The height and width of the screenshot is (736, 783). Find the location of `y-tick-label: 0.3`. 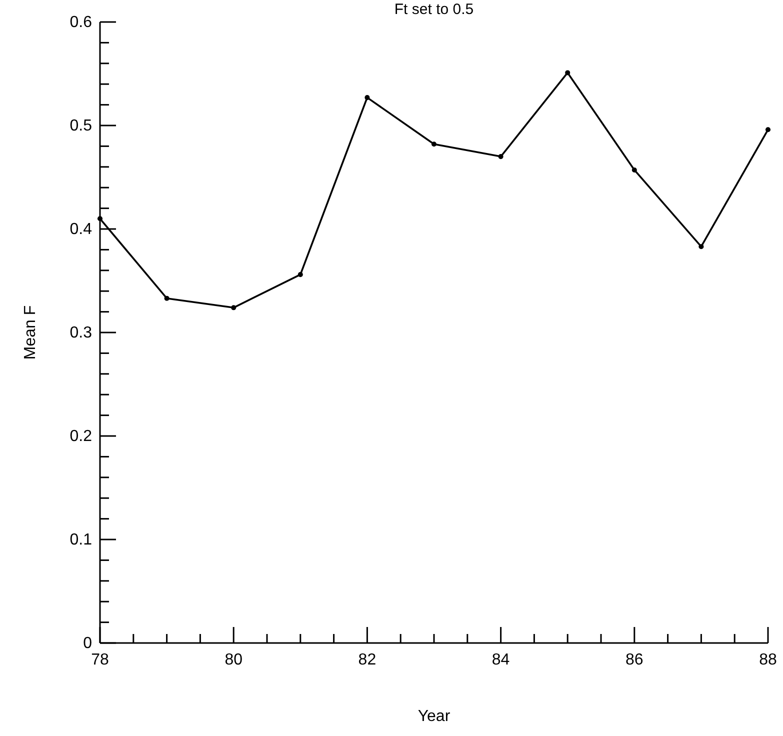

y-tick-label: 0.3 is located at coordinates (81, 333).